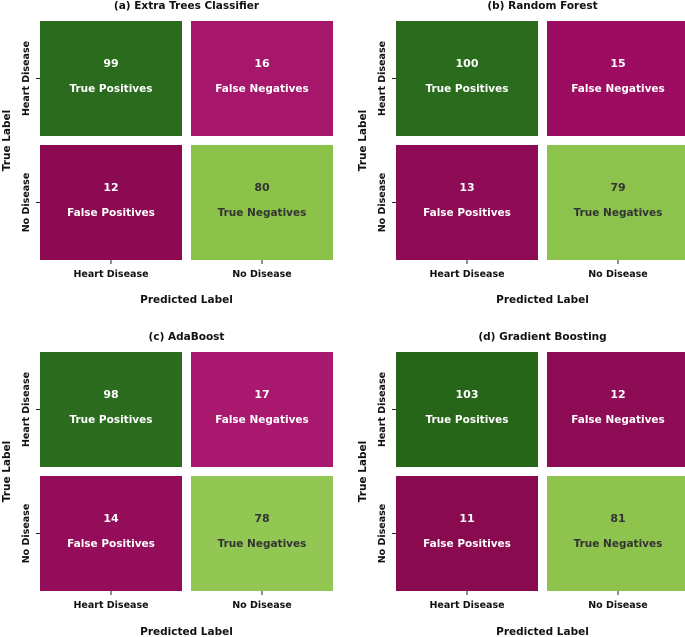 The width and height of the screenshot is (685, 637). Describe the element at coordinates (542, 337) in the screenshot. I see `panel-title: (d) Gradient Boosting` at that location.